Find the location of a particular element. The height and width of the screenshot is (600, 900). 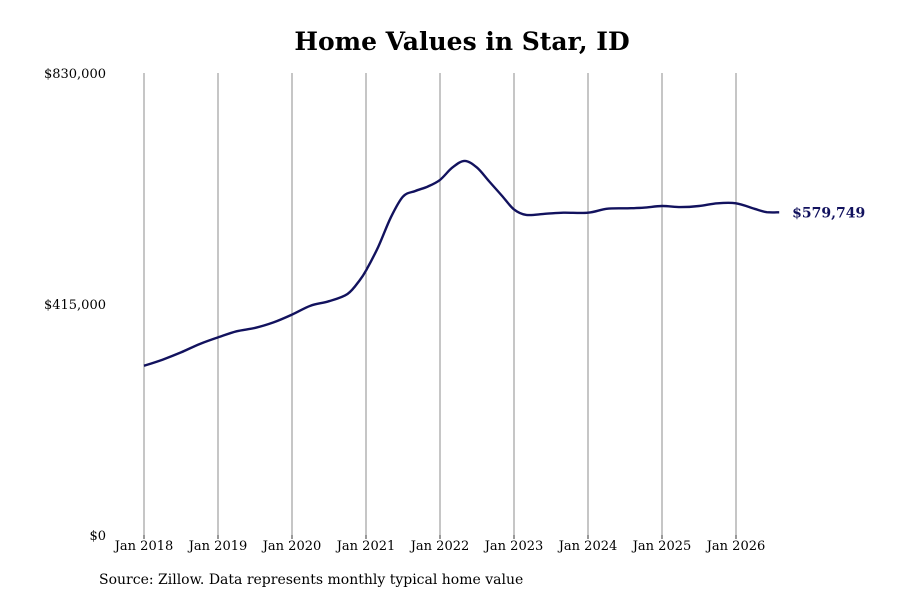

chart-title: Home Values in Star, ID is located at coordinates (462, 41).